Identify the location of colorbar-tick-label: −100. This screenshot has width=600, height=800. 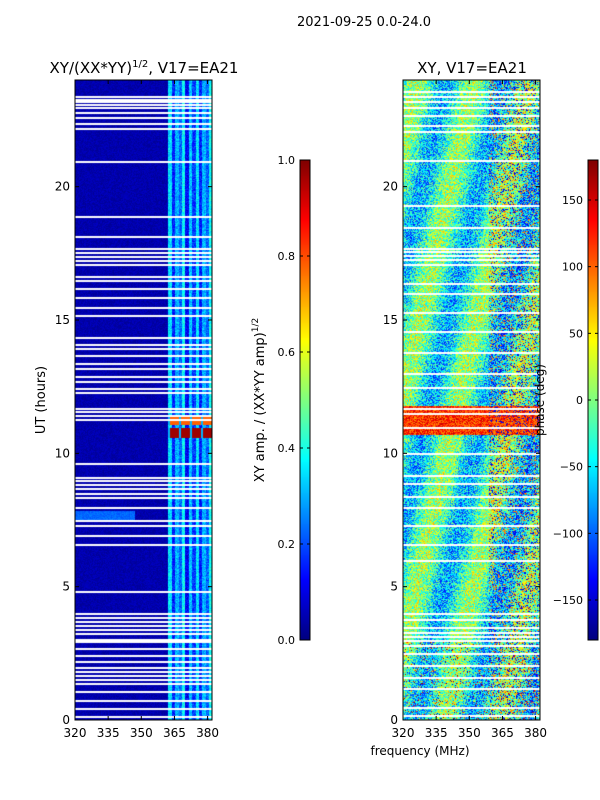
(568, 533).